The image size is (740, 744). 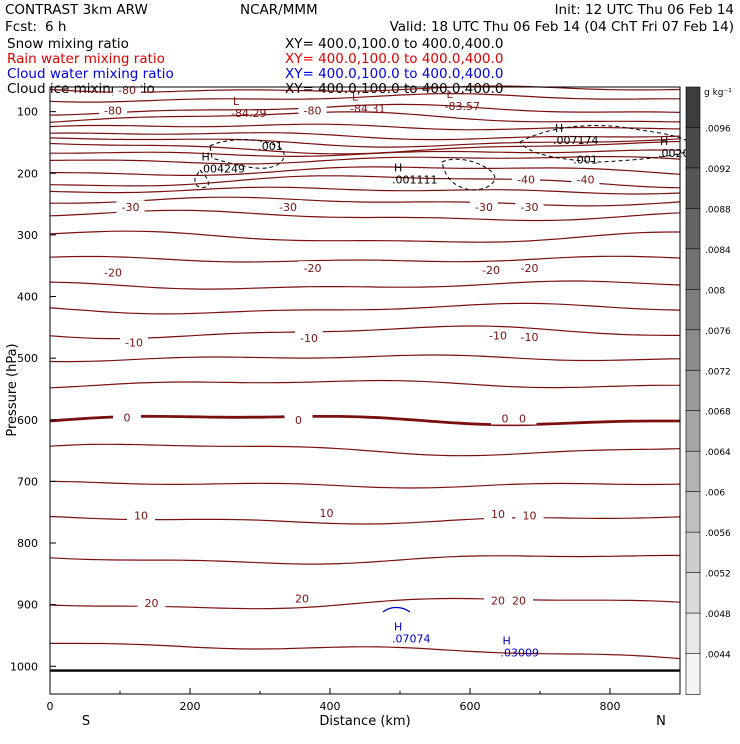 What do you see at coordinates (644, 10) in the screenshot?
I see `init-time: Init: 12 UTC Thu 06 Feb 14` at bounding box center [644, 10].